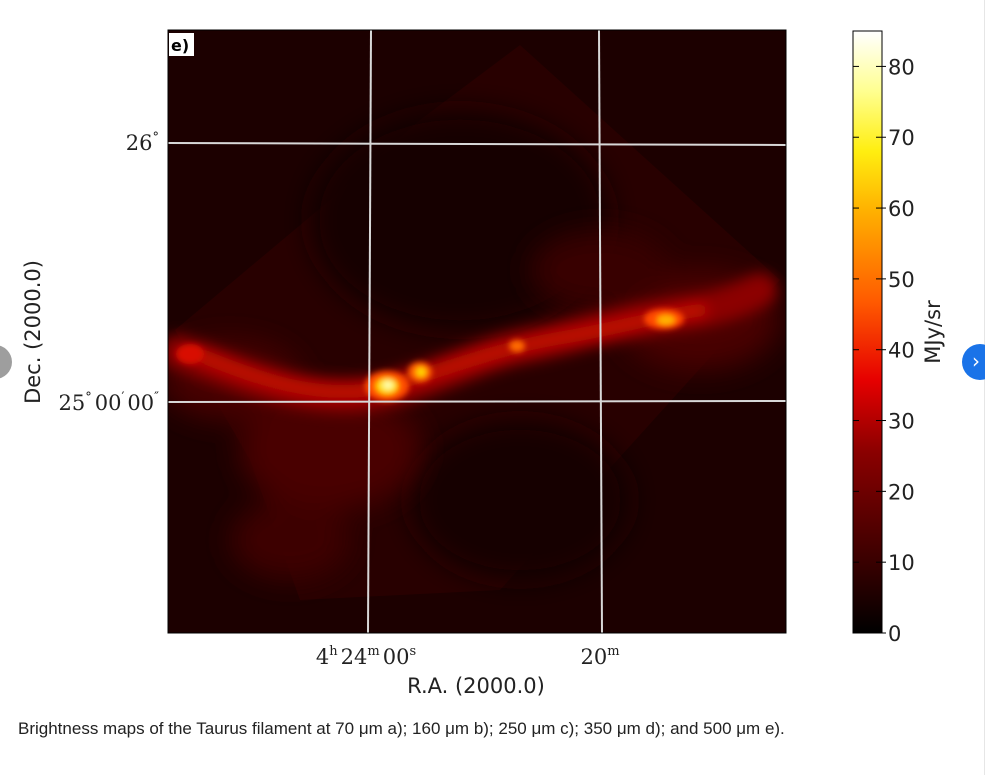 This screenshot has width=985, height=775. I want to click on y-axis-label: Dec. (2000.0), so click(33, 332).